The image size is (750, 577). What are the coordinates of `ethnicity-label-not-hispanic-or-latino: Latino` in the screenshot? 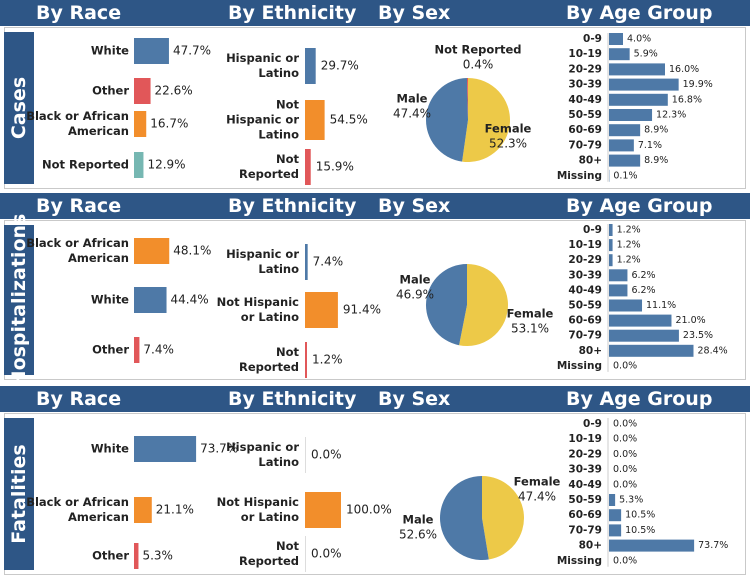 It's located at (278, 135).